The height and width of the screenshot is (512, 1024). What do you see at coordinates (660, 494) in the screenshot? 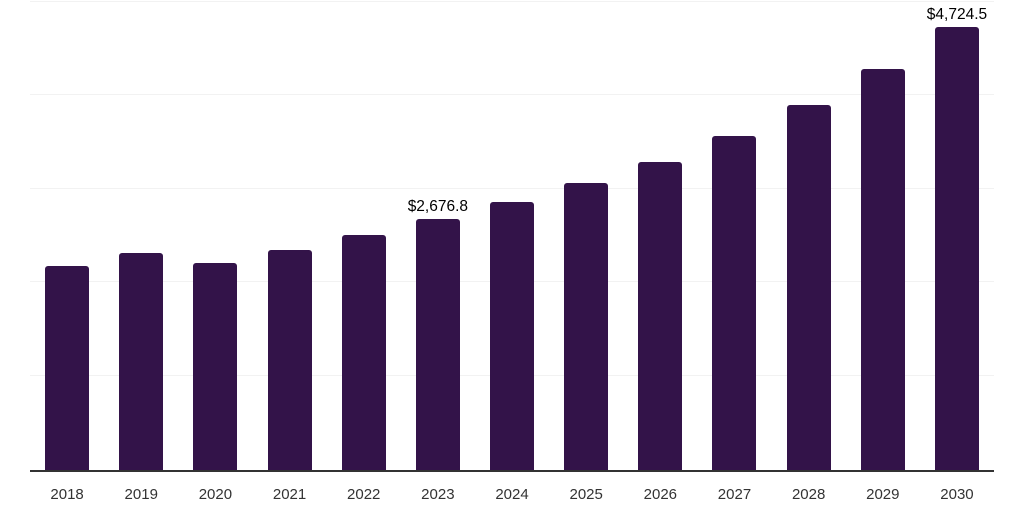
I see `x-tick-label: 2026` at bounding box center [660, 494].